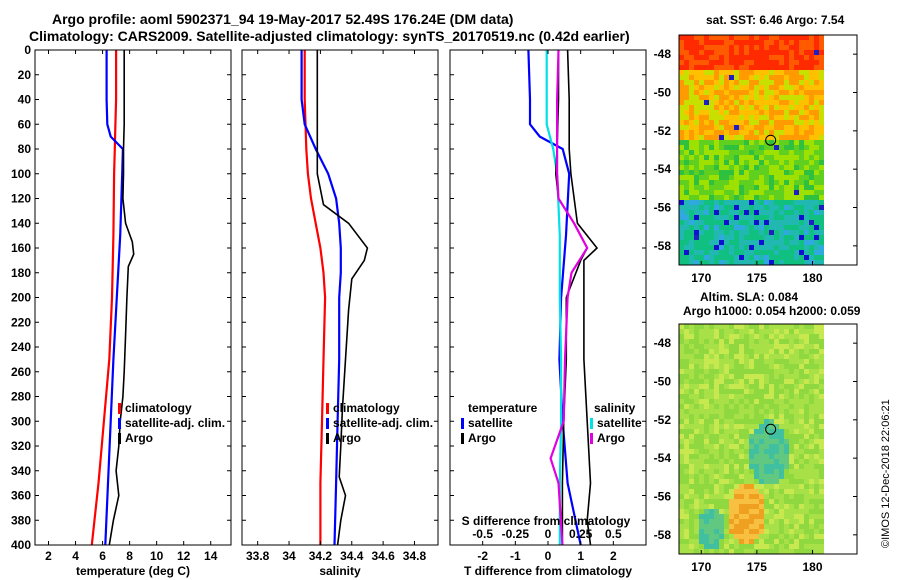 Image resolution: width=900 pixels, height=580 pixels. I want to click on temperature-legend-0: climatology, so click(158, 408).